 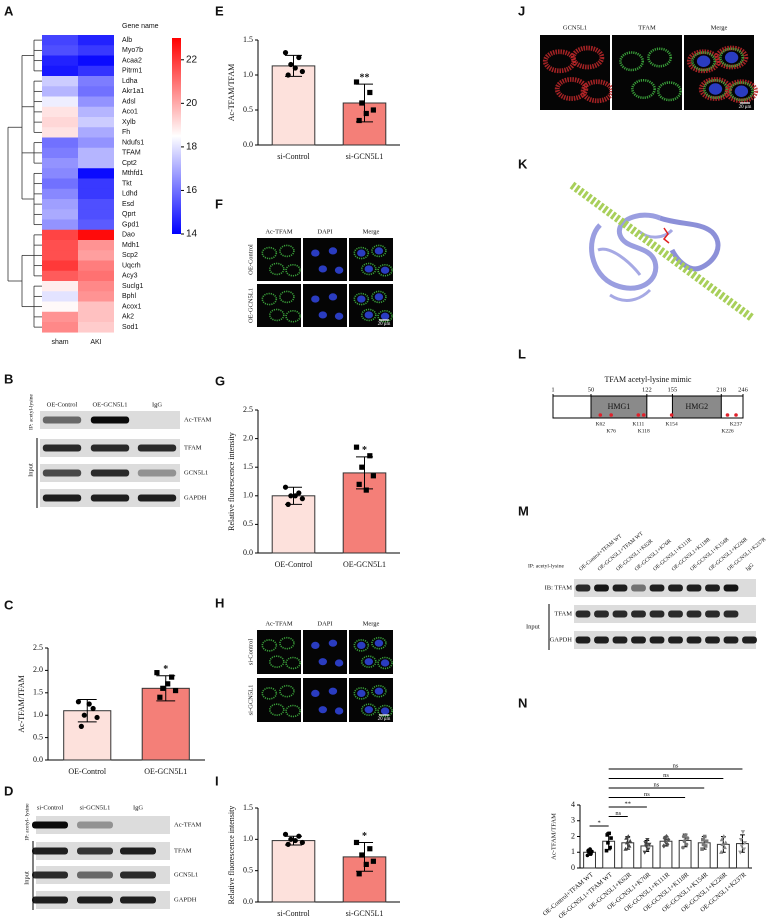 What do you see at coordinates (59, 342) in the screenshot?
I see `column-label: sham` at bounding box center [59, 342].